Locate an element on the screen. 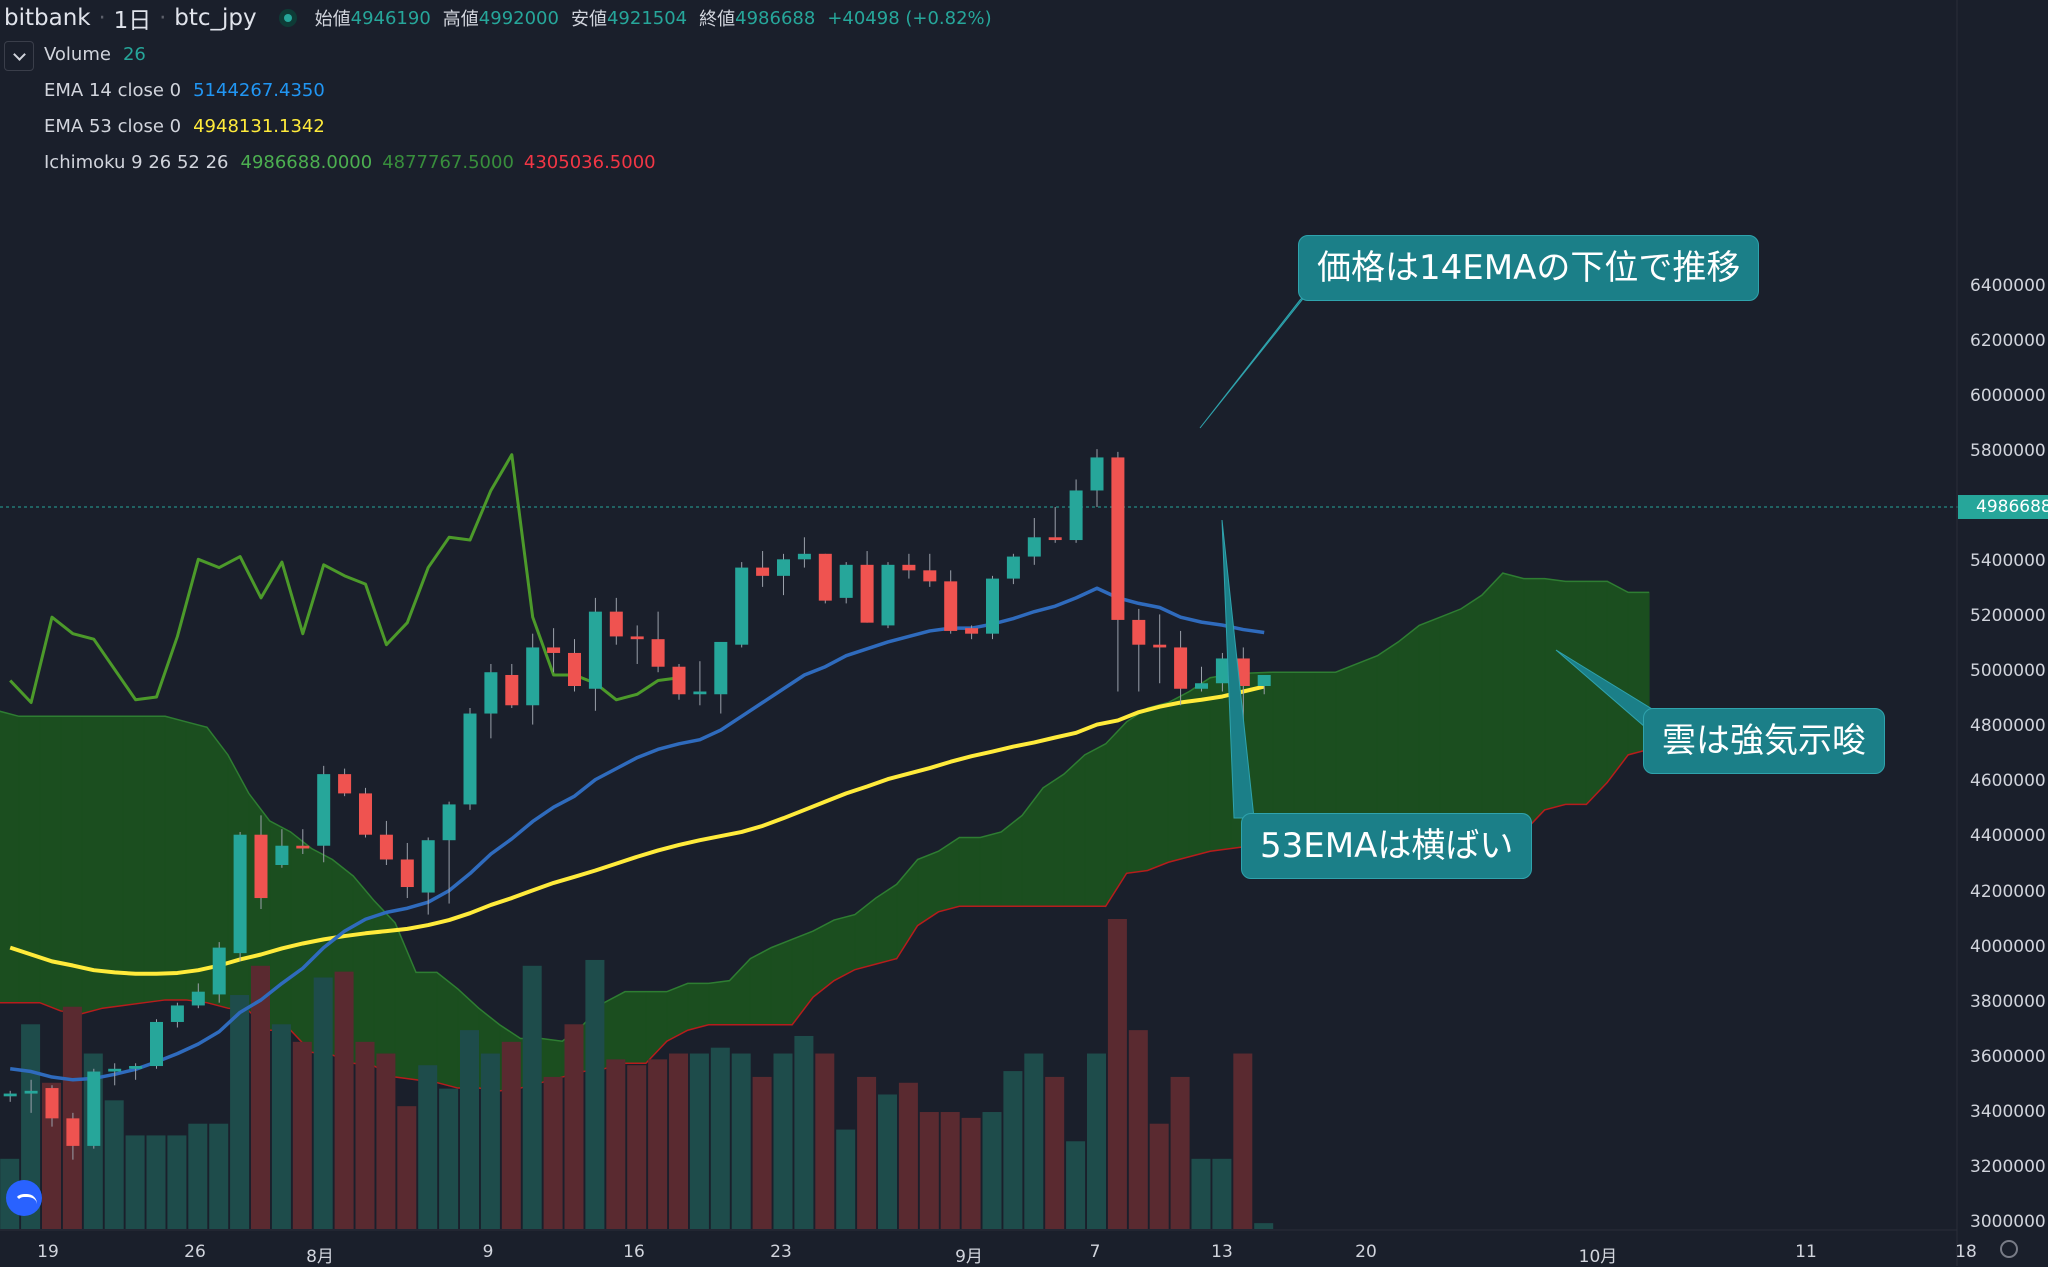 This screenshot has height=1267, width=2048. exchange-name: bitbank is located at coordinates (47, 18).